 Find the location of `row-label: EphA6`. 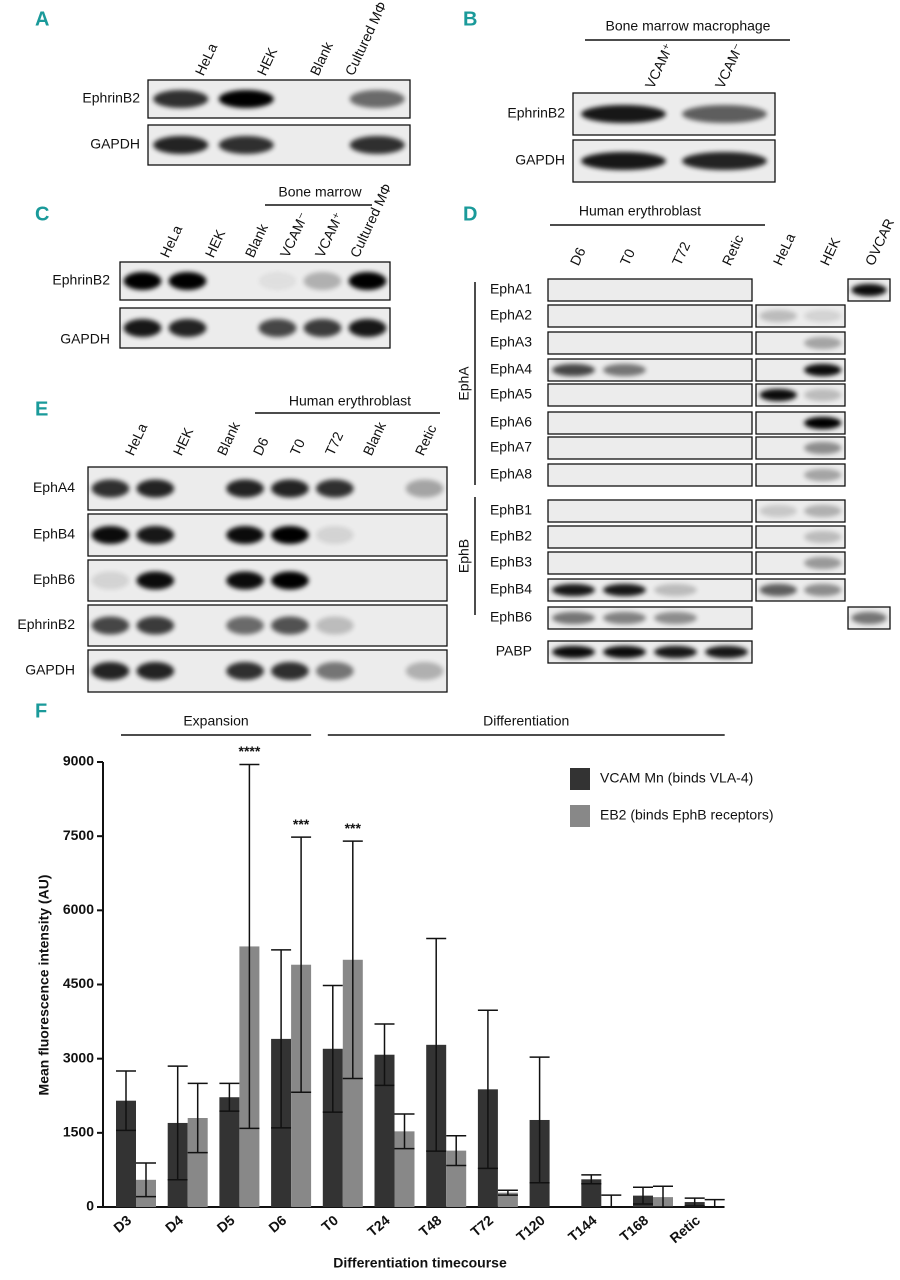

row-label: EphA6 is located at coordinates (511, 422).